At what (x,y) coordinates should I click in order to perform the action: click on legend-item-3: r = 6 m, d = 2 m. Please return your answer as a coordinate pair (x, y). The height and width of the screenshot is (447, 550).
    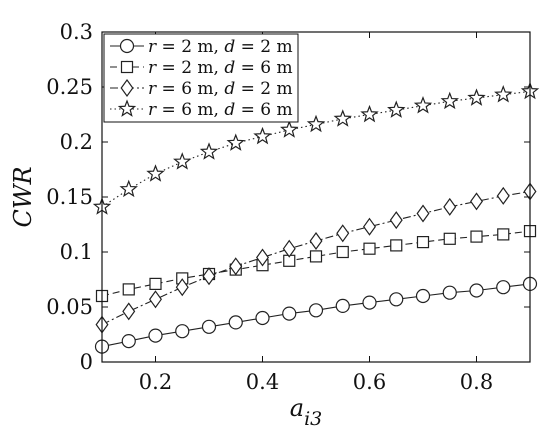
    Looking at the image, I should click on (201, 88).